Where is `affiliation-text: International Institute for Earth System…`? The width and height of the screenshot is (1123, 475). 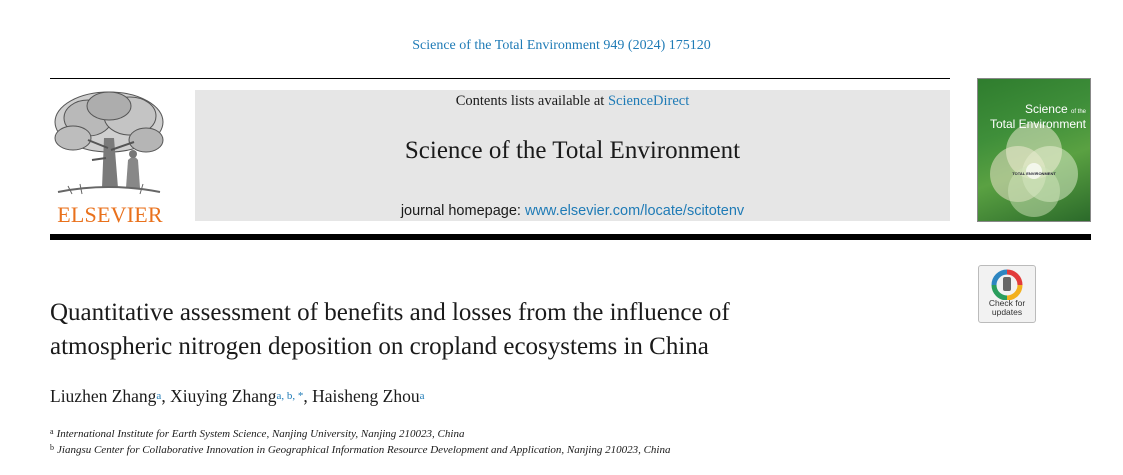 affiliation-text: International Institute for Earth System… is located at coordinates (260, 434).